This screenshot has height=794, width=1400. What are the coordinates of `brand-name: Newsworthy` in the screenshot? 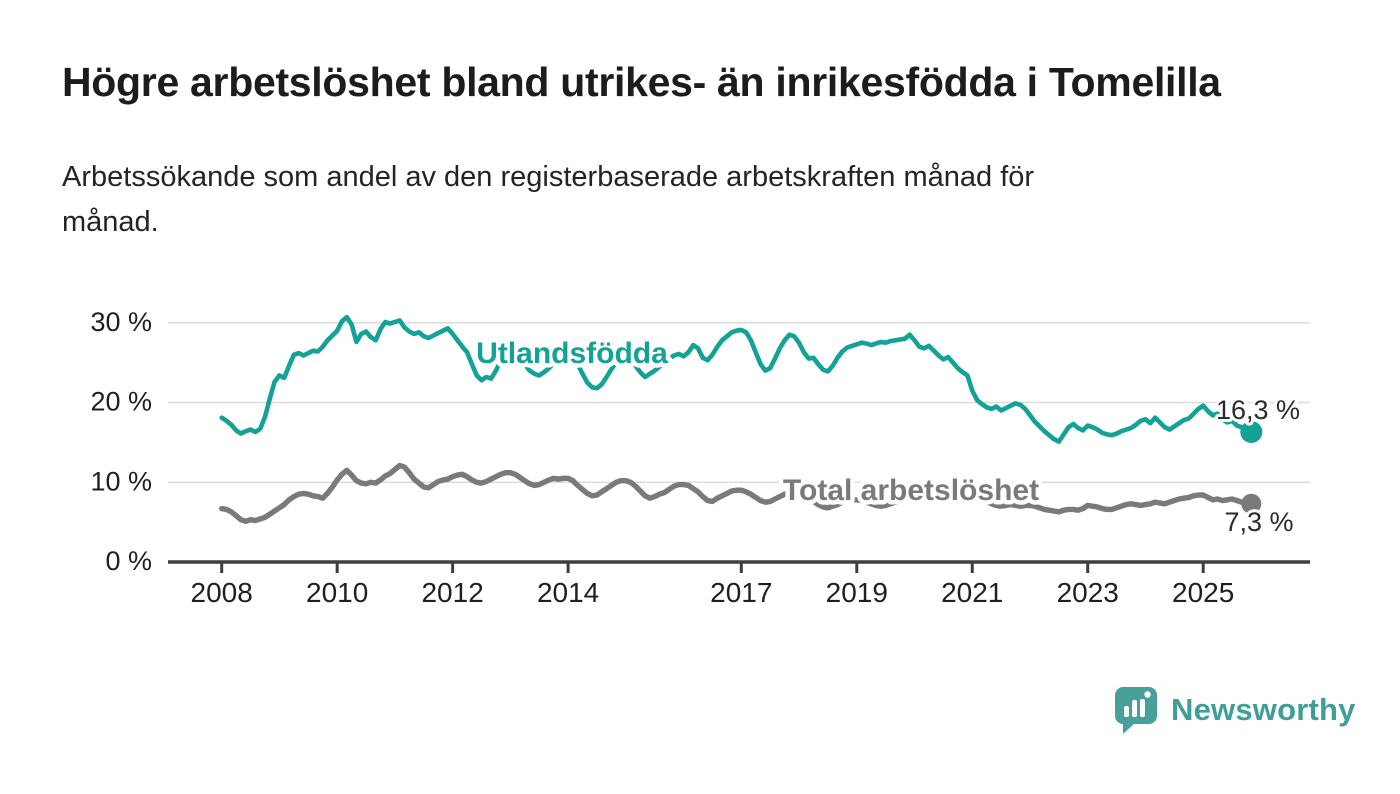 It's located at (1263, 709).